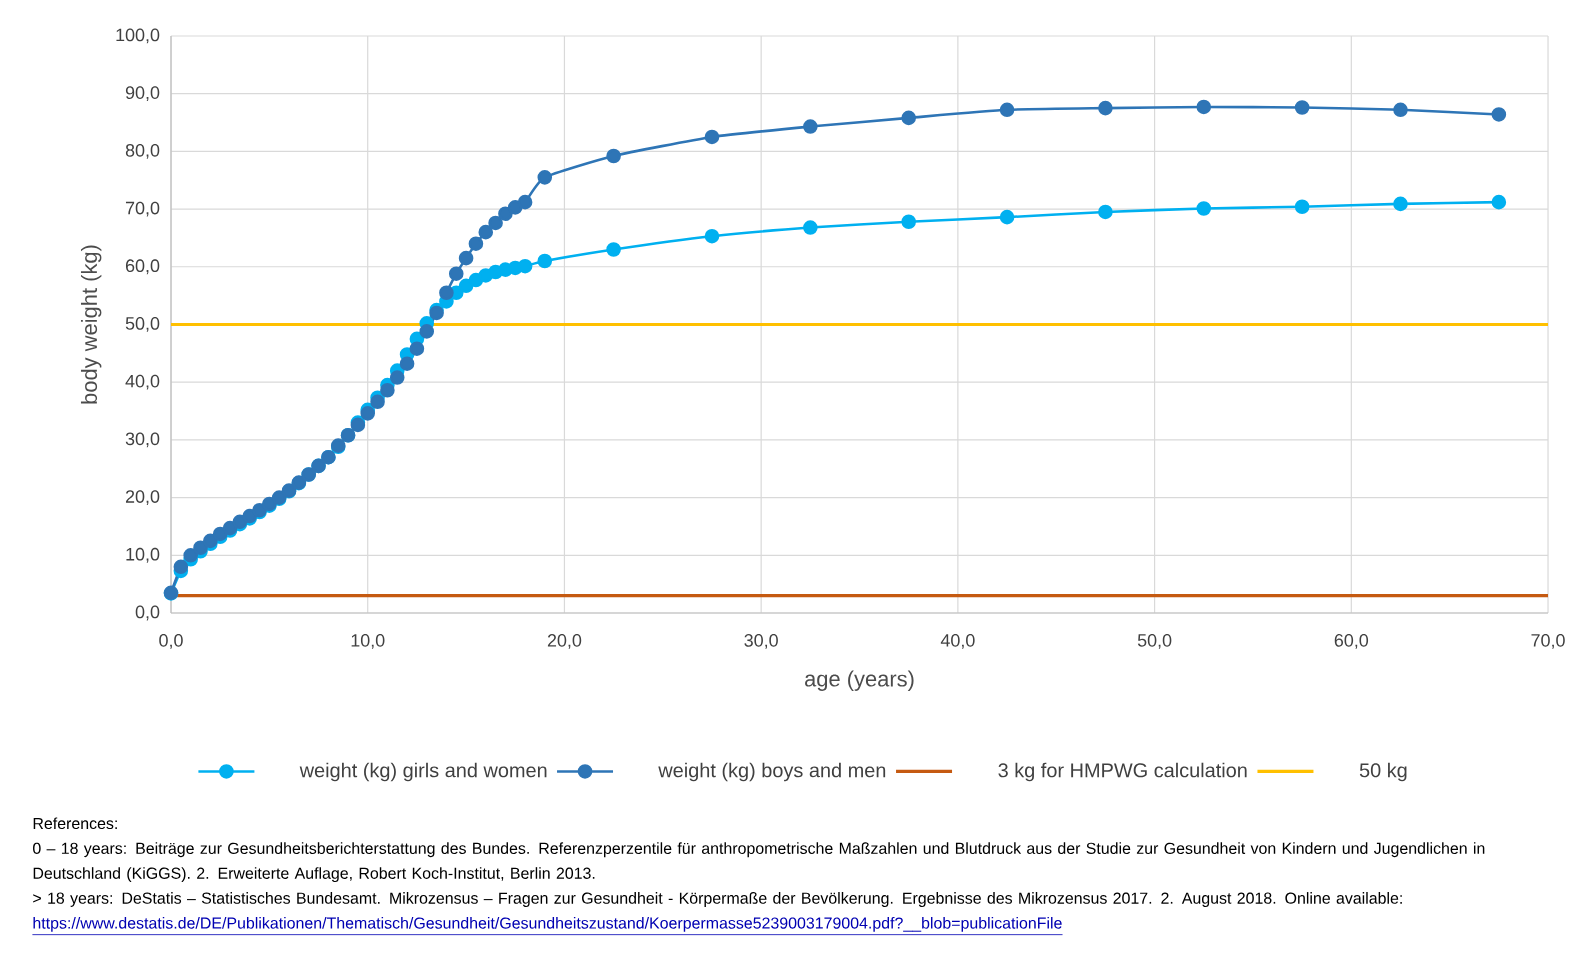 The image size is (1573, 955). Describe the element at coordinates (1122, 772) in the screenshot. I see `legend-label: 3 kg for HMPWG calculation` at that location.